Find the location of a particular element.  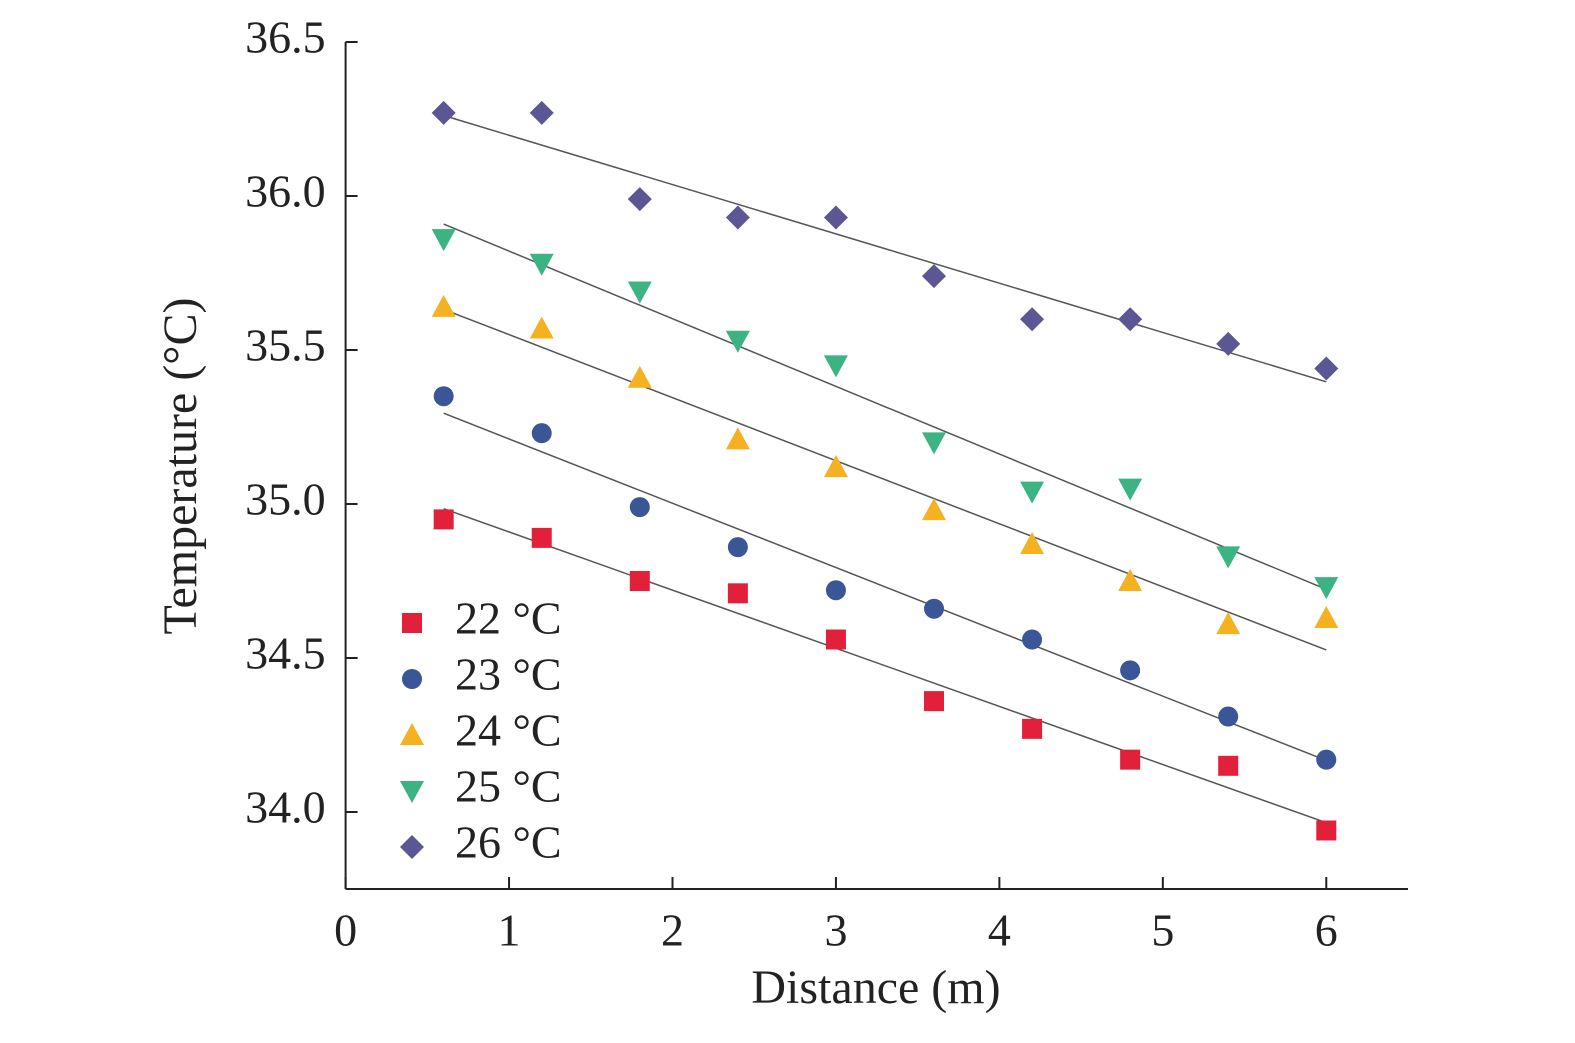

x-tick-label: 0 is located at coordinates (345, 930).